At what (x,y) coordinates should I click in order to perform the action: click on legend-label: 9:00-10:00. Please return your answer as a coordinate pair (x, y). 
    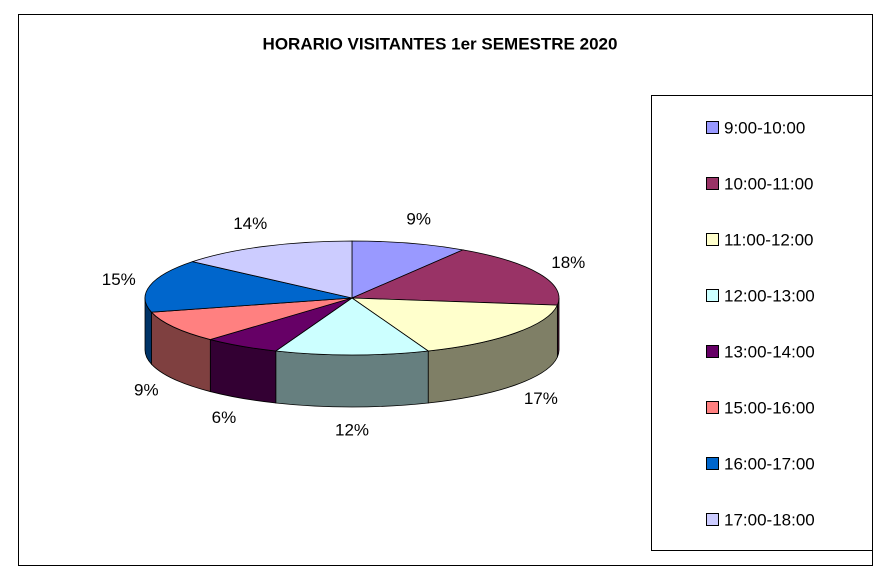
    Looking at the image, I should click on (764, 127).